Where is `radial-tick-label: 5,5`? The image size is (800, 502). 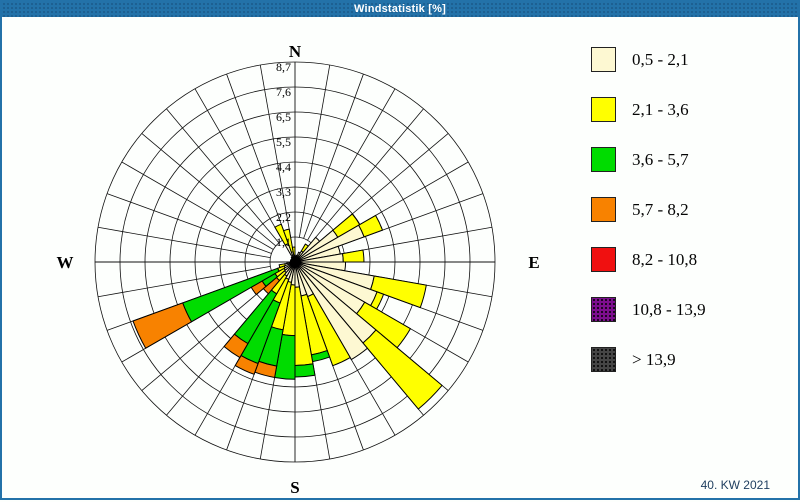
radial-tick-label: 5,5 is located at coordinates (283, 142).